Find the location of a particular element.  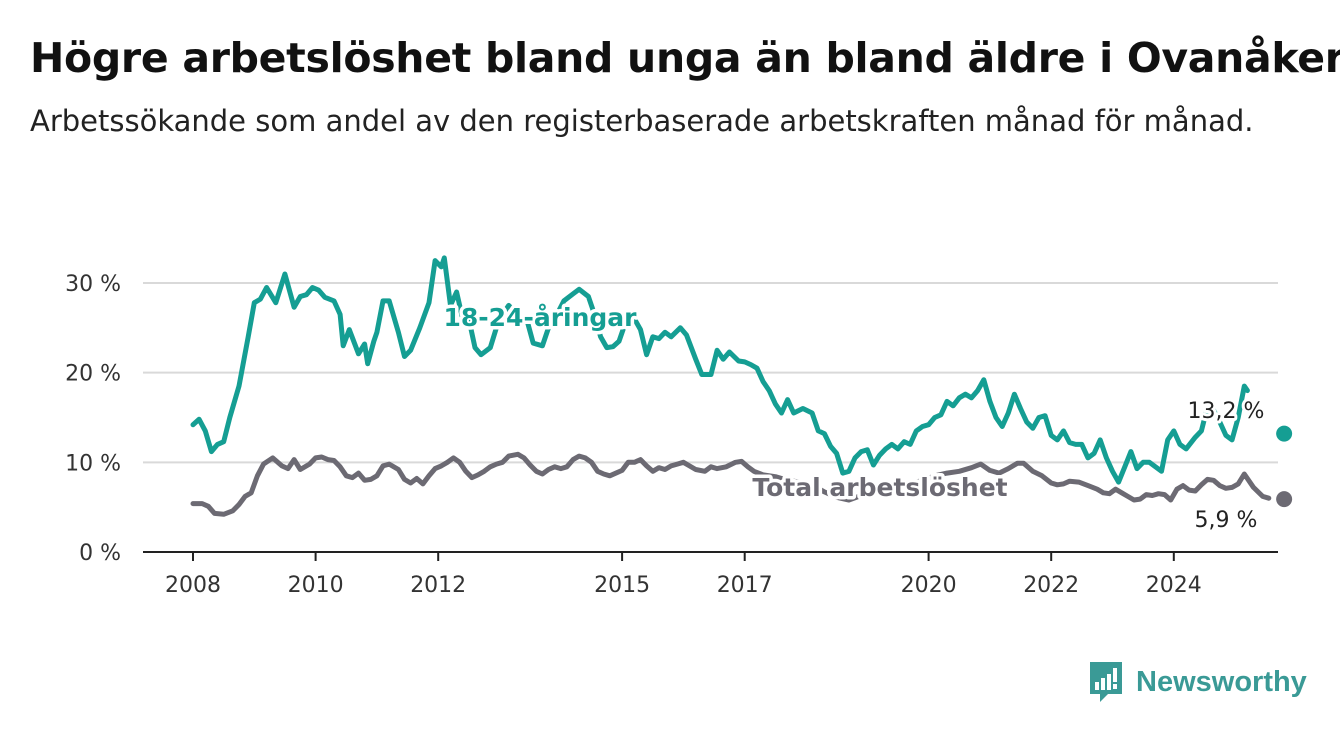

x-tick-label: 2024 is located at coordinates (1174, 585).